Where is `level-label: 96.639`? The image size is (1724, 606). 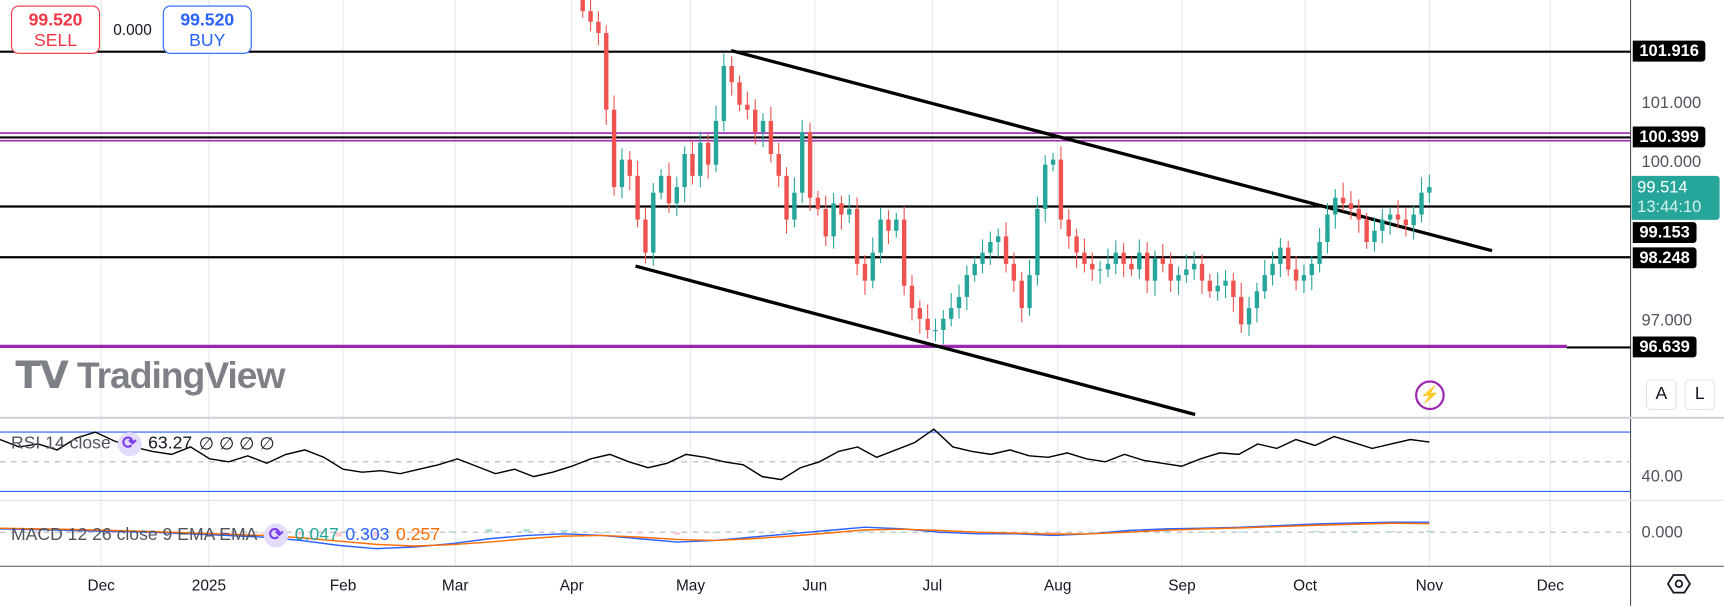 level-label: 96.639 is located at coordinates (1664, 347).